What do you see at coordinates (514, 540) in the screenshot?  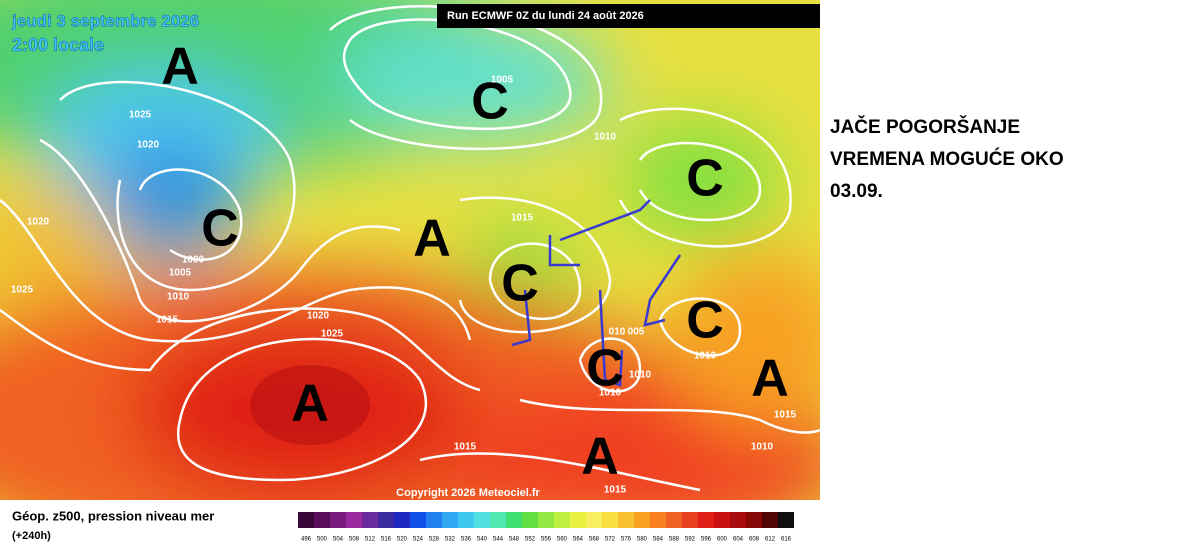 I see `scale-label: 548` at bounding box center [514, 540].